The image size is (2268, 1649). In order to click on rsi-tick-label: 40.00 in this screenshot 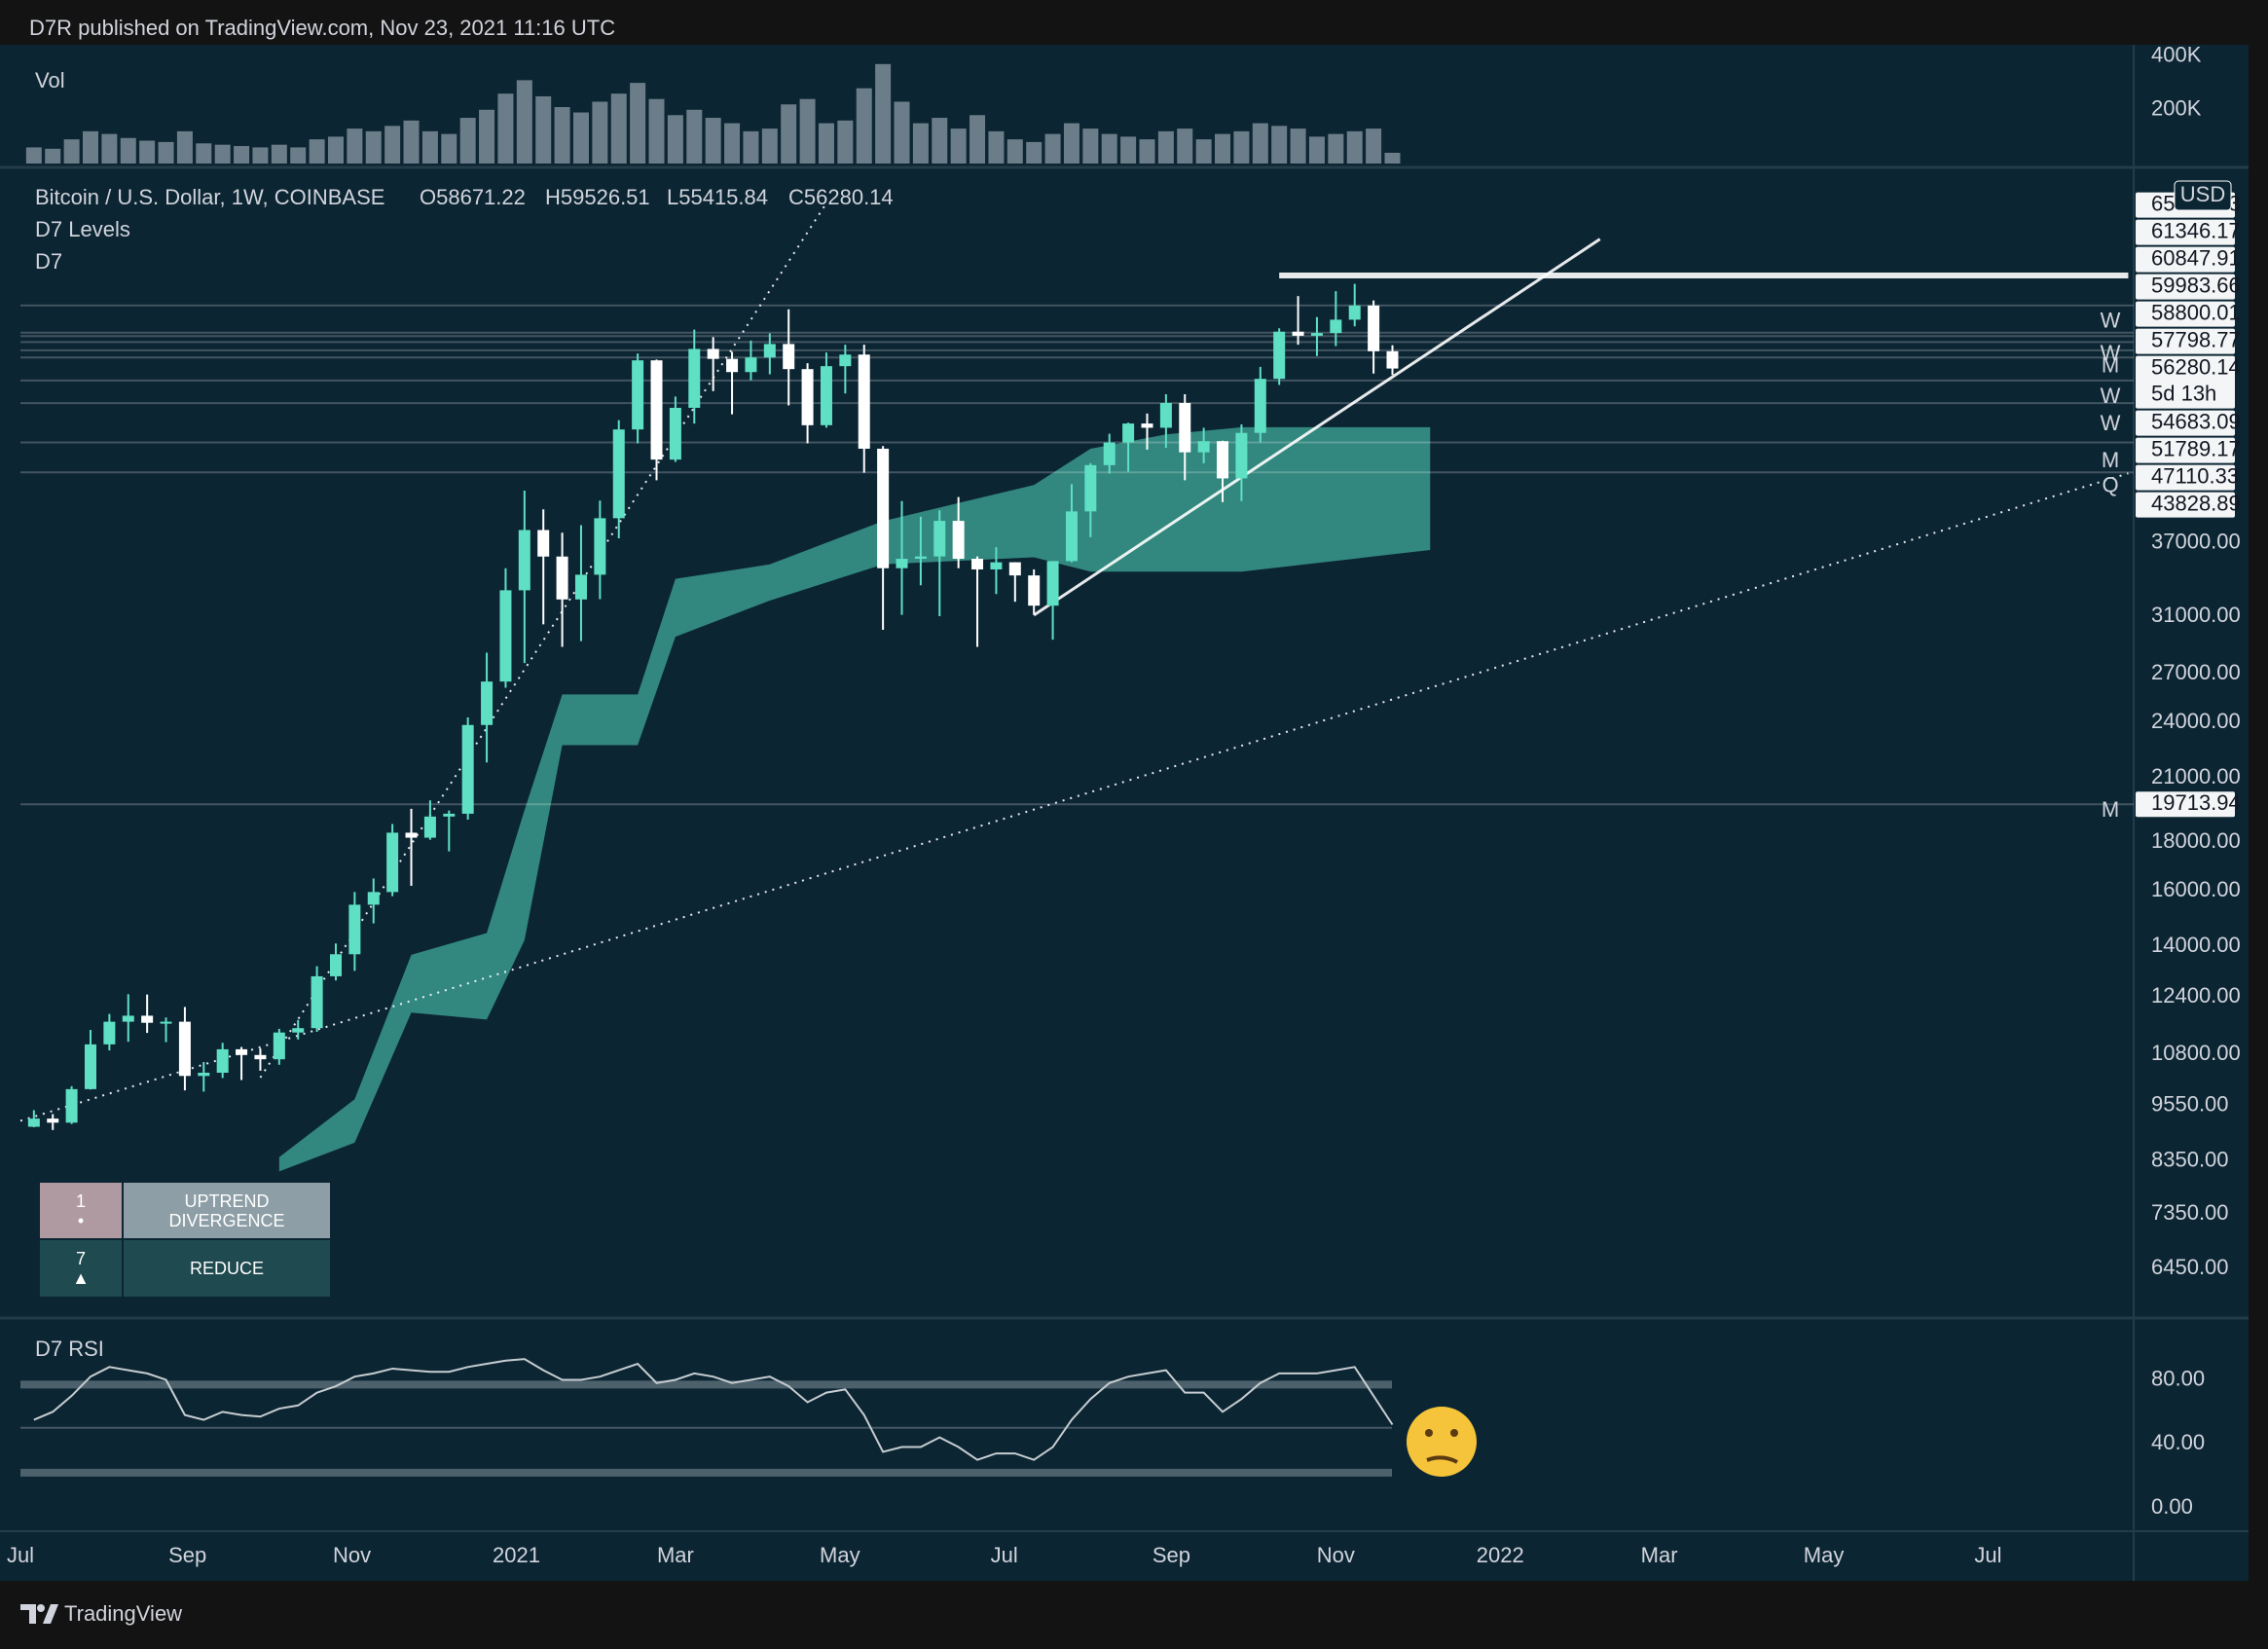, I will do `click(2178, 1442)`.